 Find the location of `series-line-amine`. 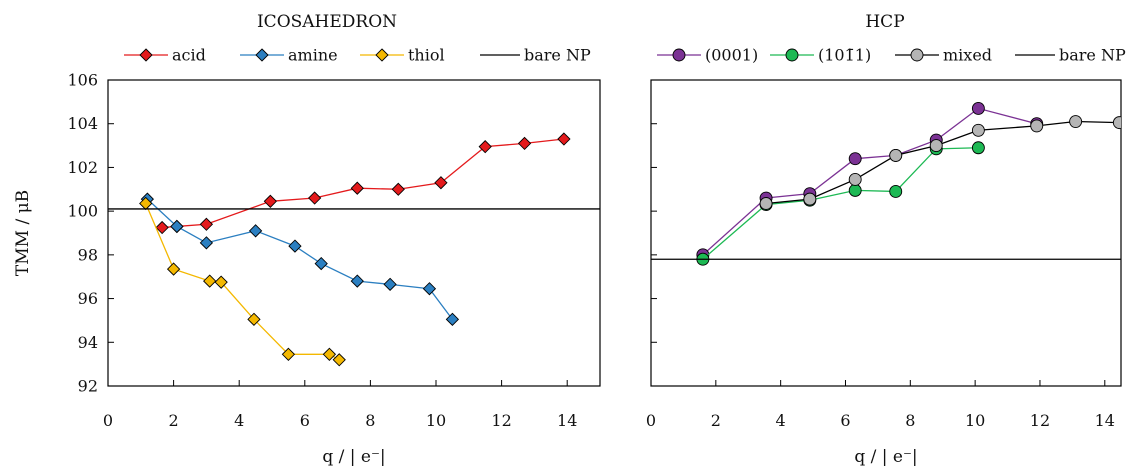

series-line-amine is located at coordinates (299, 259).